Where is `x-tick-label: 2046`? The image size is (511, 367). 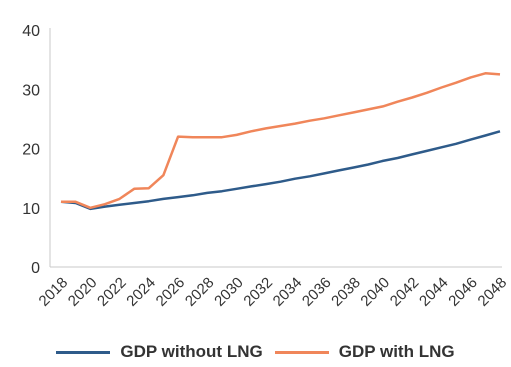 x-tick-label: 2046 is located at coordinates (463, 292).